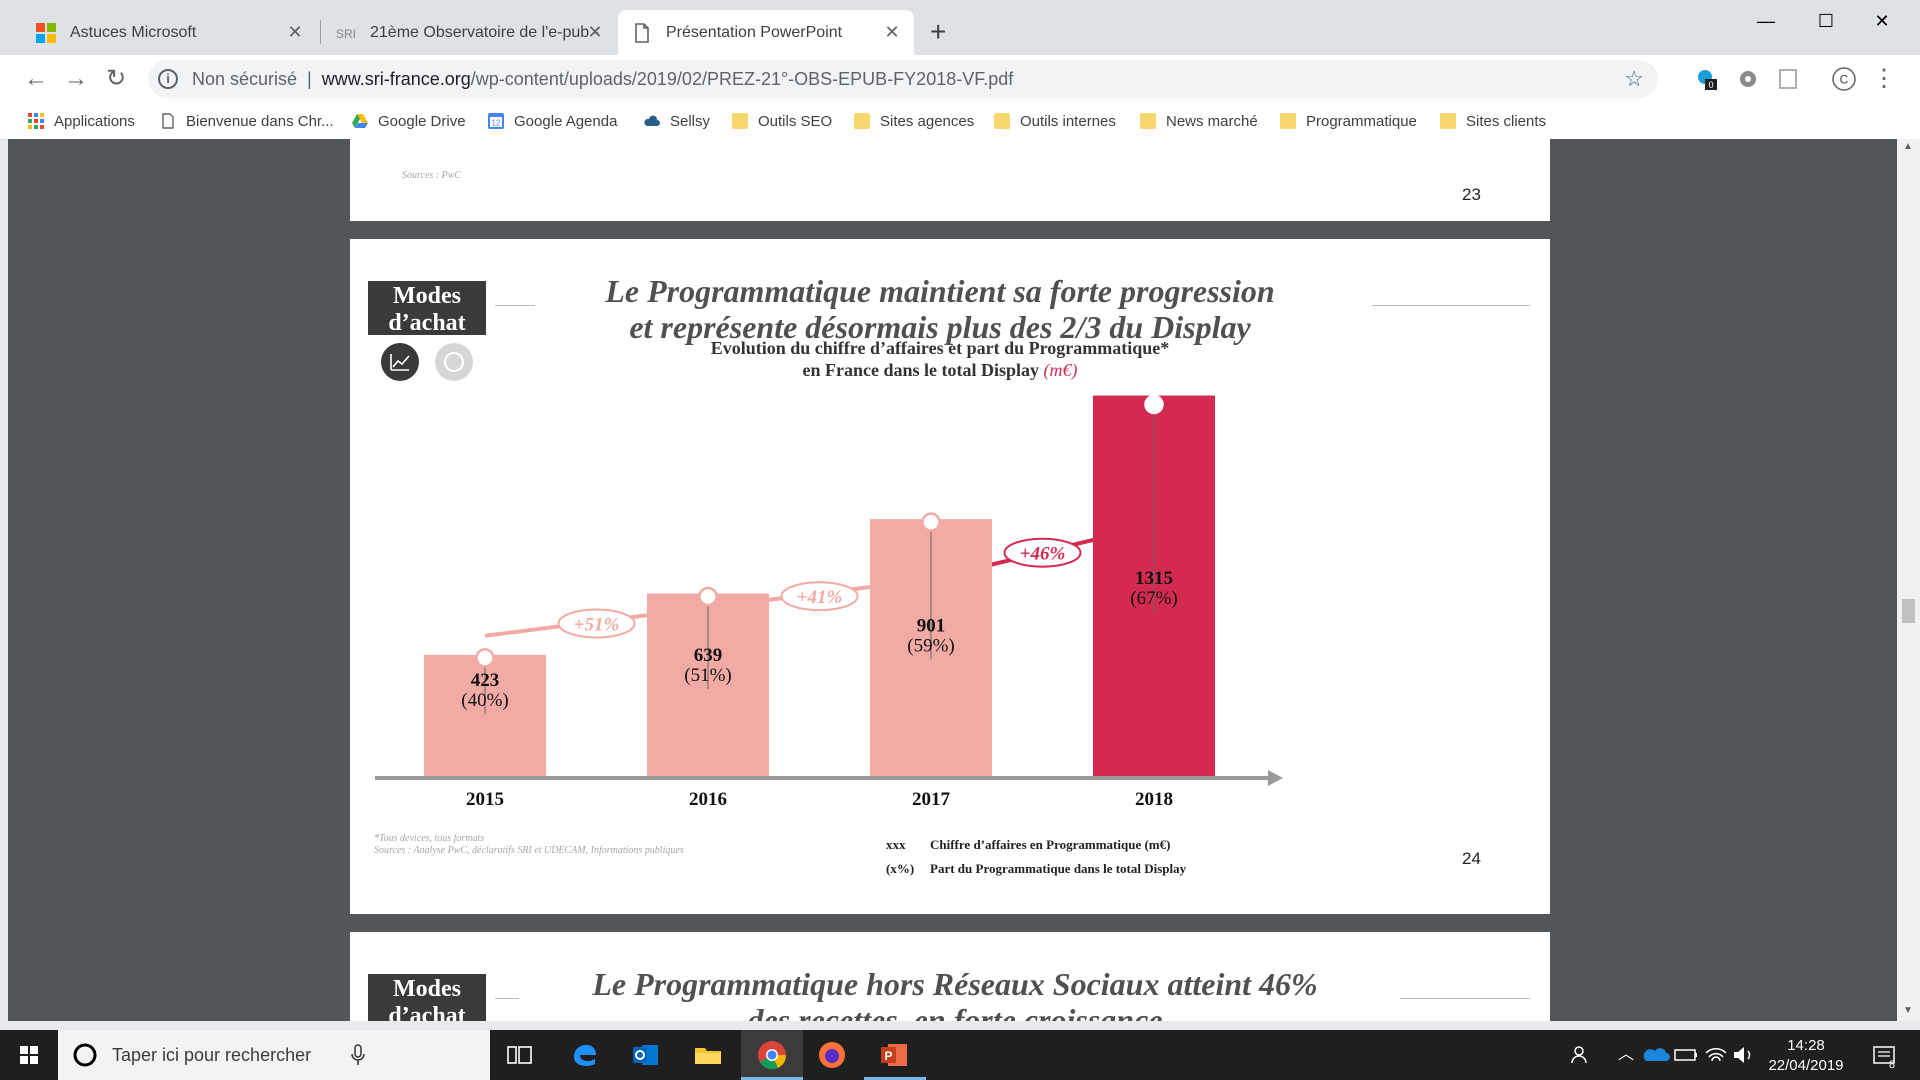  I want to click on bookmark-label: Applications, so click(94, 121).